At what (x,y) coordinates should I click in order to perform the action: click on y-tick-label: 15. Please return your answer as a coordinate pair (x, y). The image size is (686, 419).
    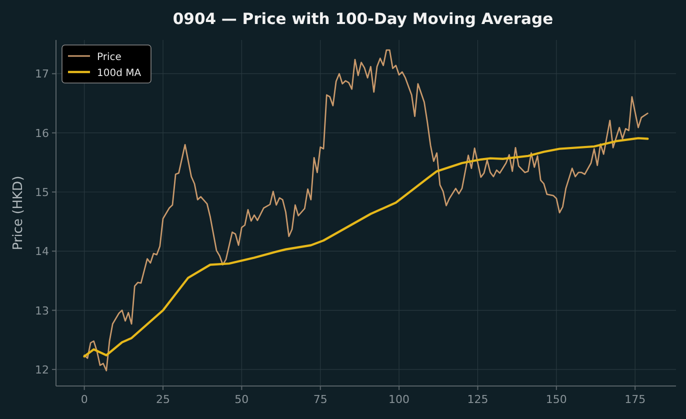
    Looking at the image, I should click on (42, 193).